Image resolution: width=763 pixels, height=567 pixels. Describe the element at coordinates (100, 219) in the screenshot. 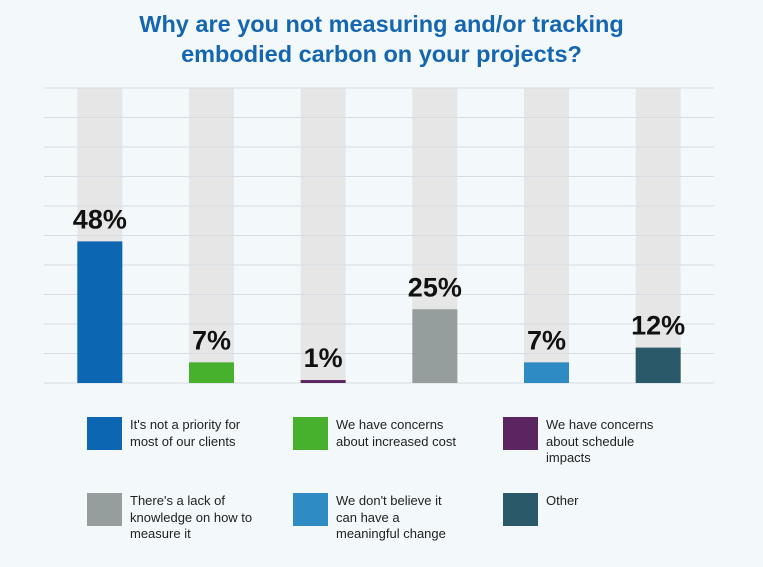

I see `data-label: 48%` at that location.